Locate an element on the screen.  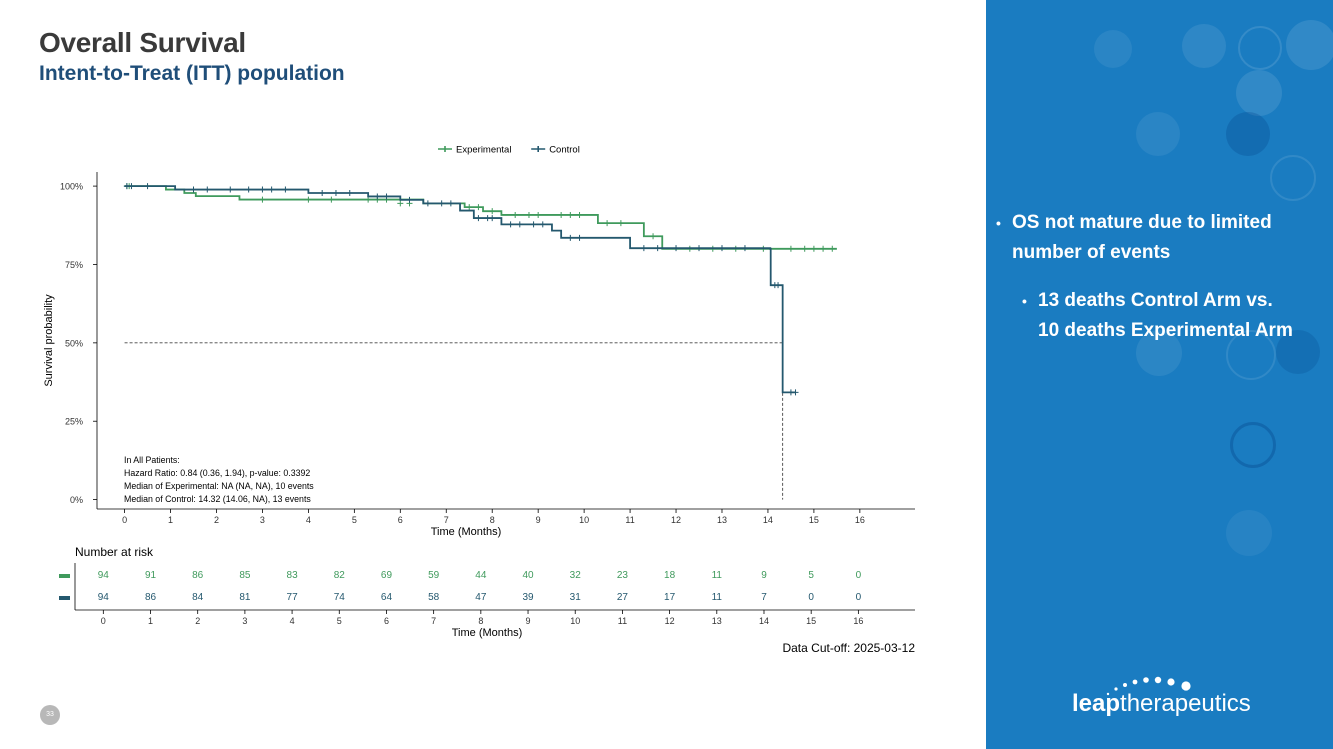
risk-x-tick-label: 3 is located at coordinates (244, 621).